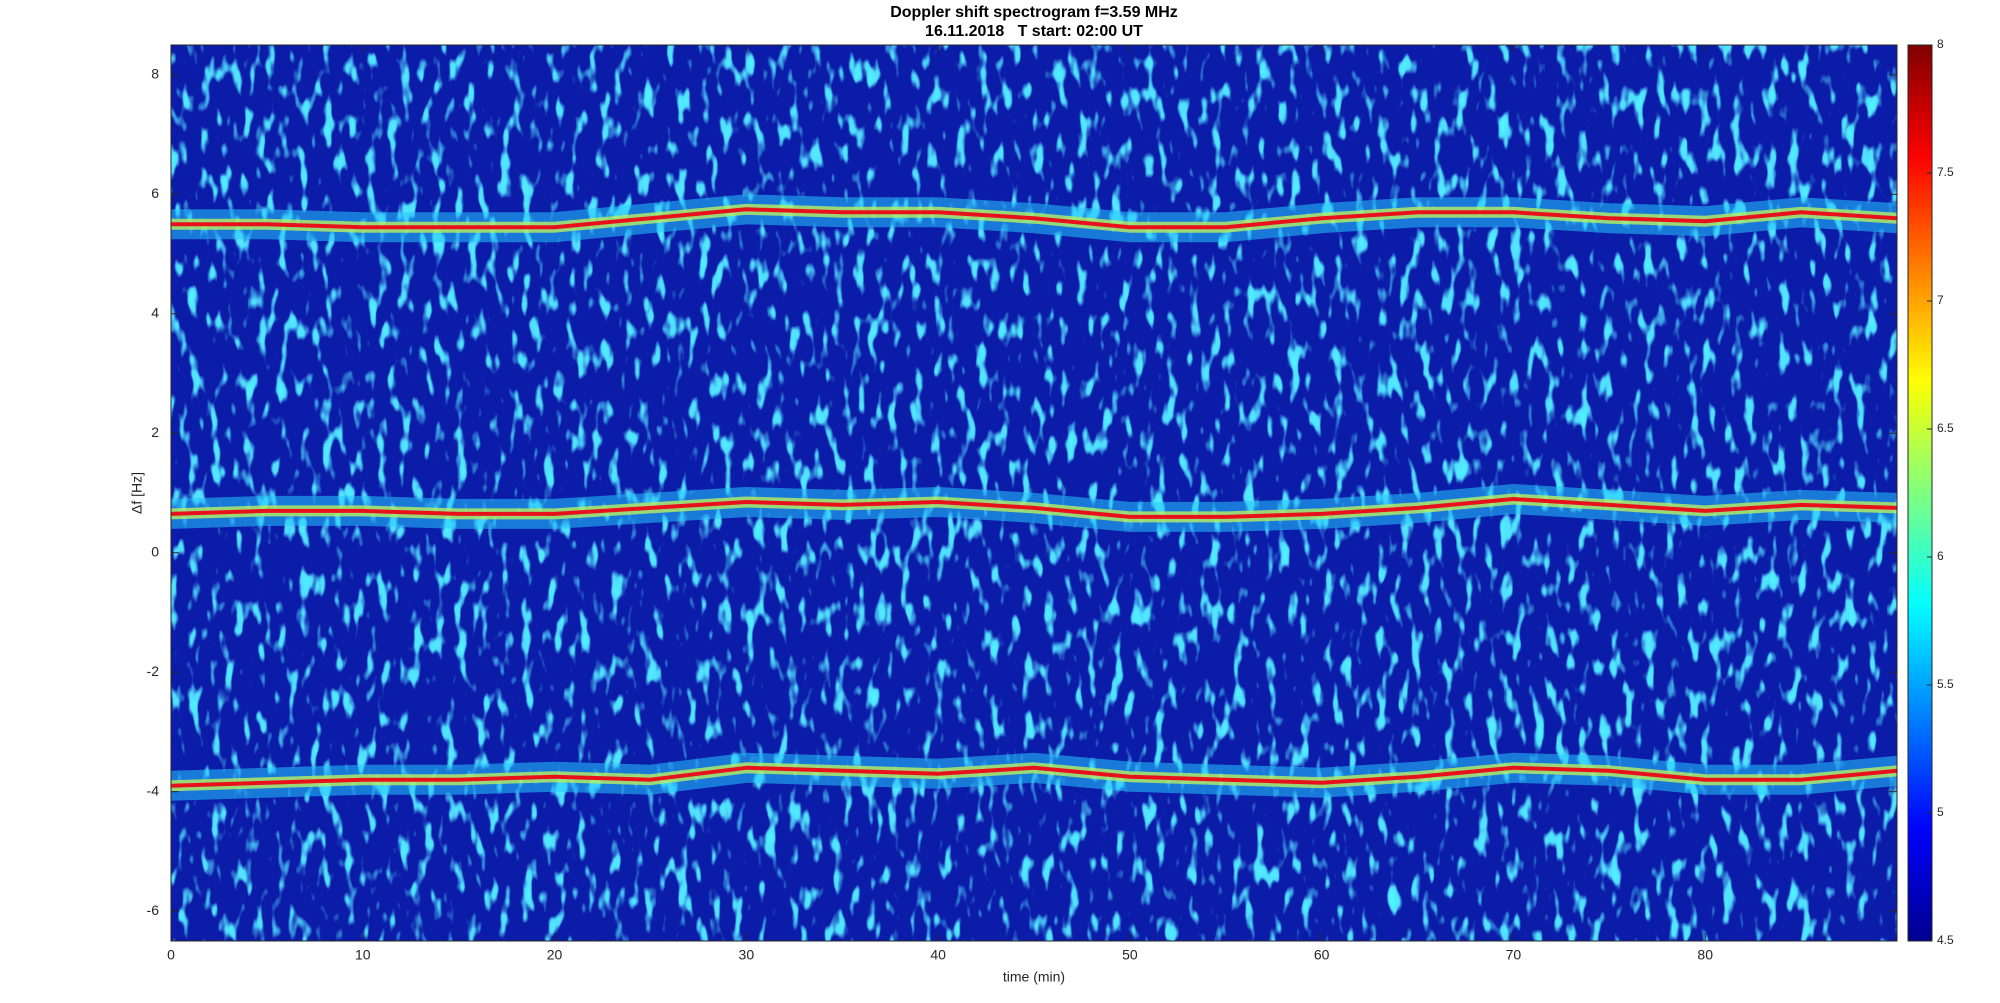 The image size is (2000, 1003). Describe the element at coordinates (555, 955) in the screenshot. I see `x-tick-label: 20` at that location.